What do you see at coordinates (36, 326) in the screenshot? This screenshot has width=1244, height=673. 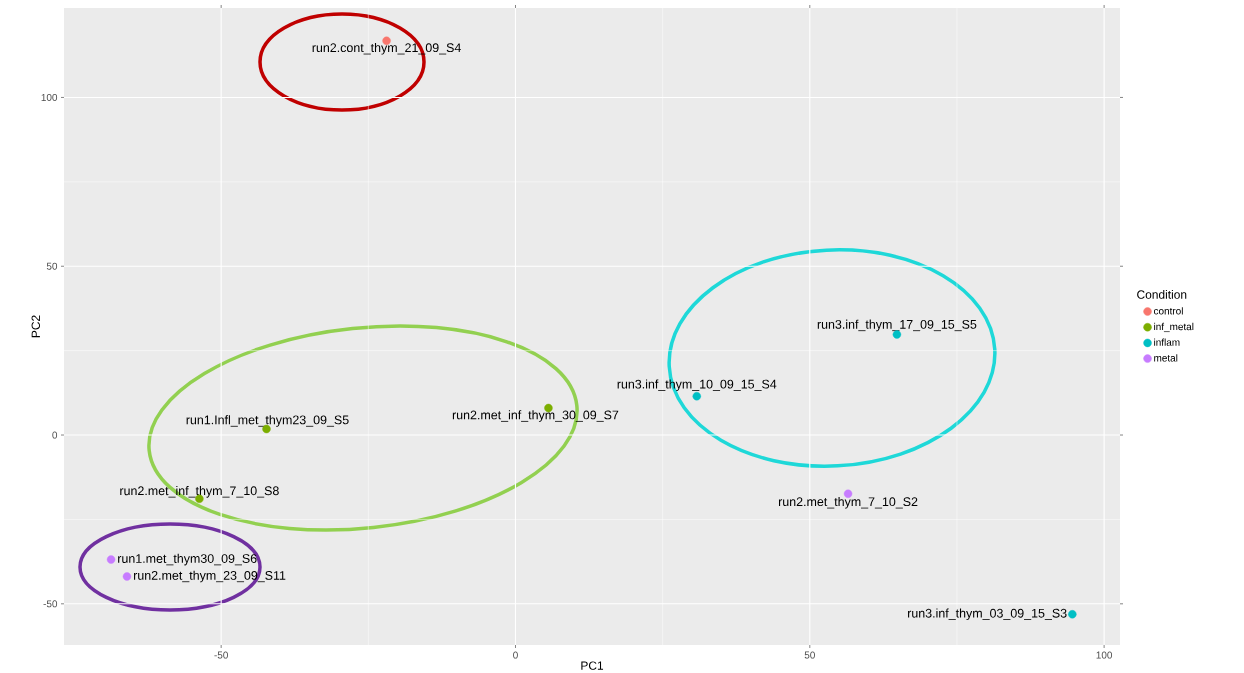 I see `y-axis-title: PC2` at bounding box center [36, 326].